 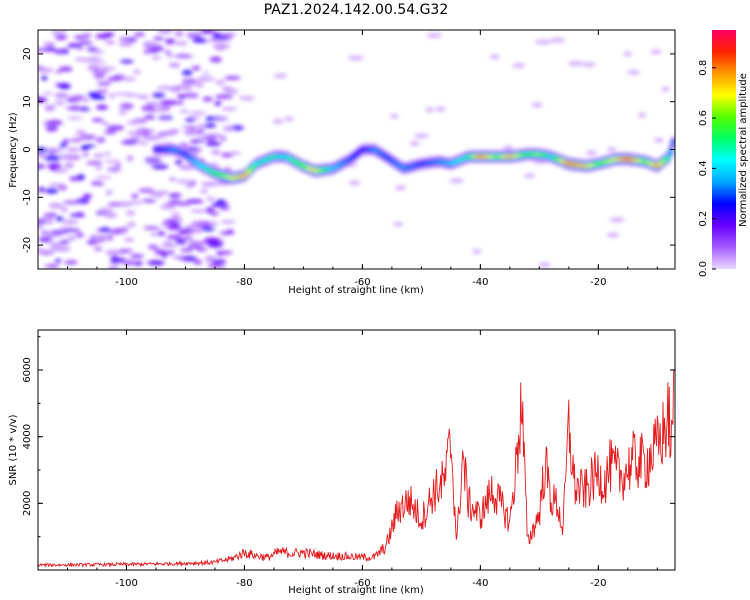 What do you see at coordinates (126, 282) in the screenshot?
I see `spectrogram-x-tick-label: -100` at bounding box center [126, 282].